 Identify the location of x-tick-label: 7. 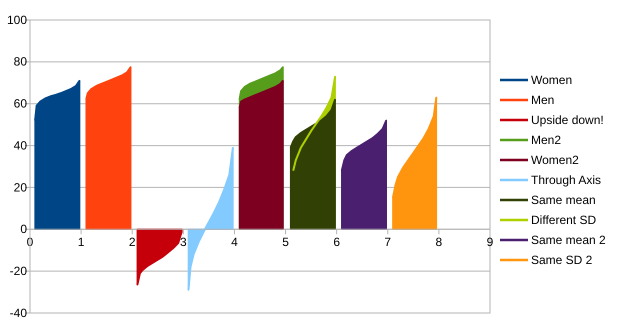
(388, 241).